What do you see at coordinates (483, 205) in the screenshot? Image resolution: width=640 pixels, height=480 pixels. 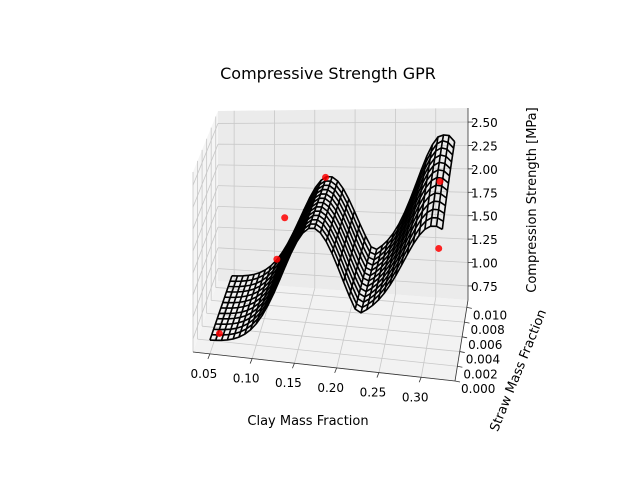 I see `z-tick-labels: 0.75 1.00 1.25 1.50 1.75 2.00 2.25 2.50` at bounding box center [483, 205].